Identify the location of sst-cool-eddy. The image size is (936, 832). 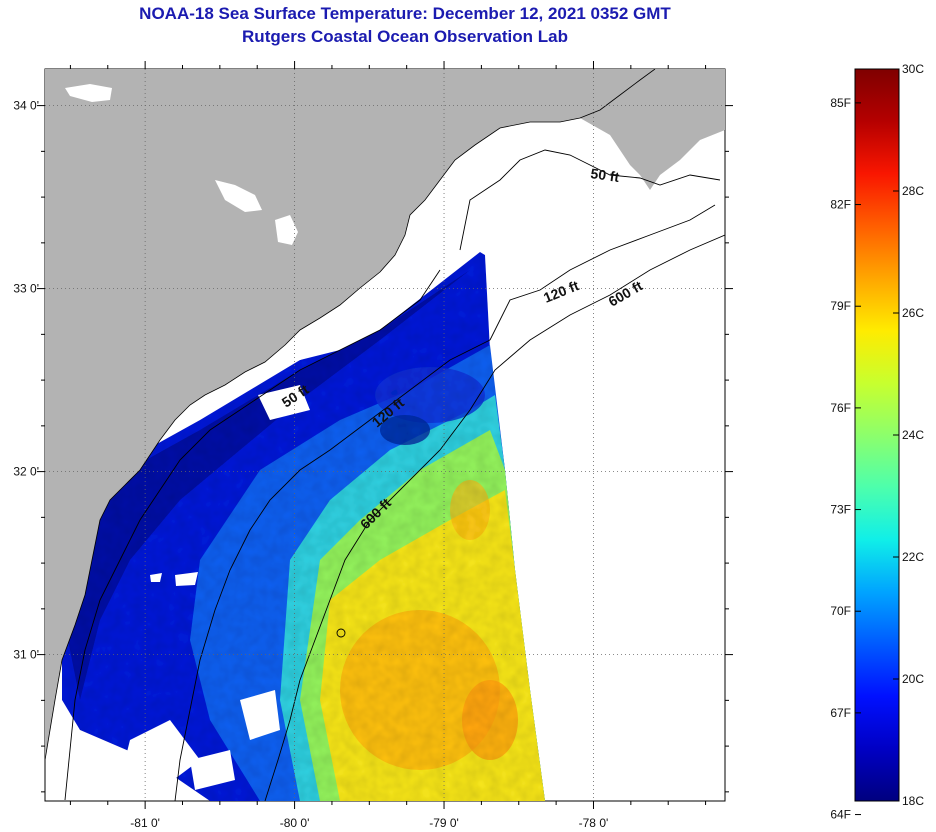
(430, 395).